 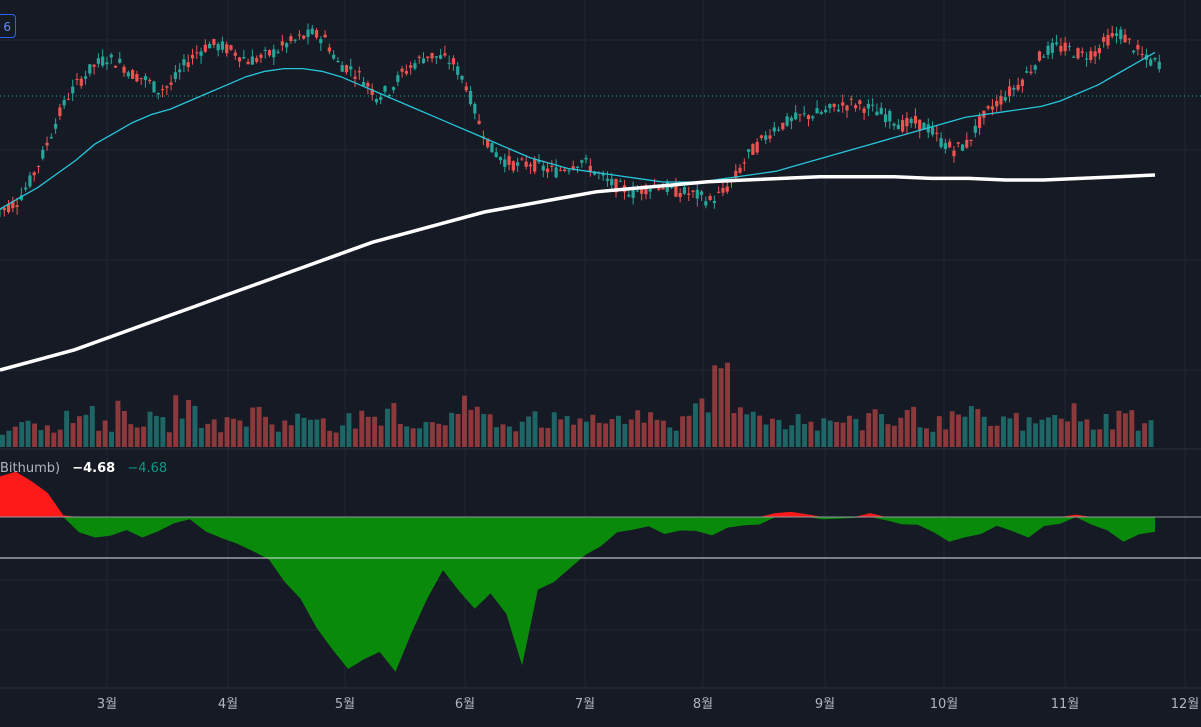 I want to click on scale-badge: 6, so click(x=8, y=26).